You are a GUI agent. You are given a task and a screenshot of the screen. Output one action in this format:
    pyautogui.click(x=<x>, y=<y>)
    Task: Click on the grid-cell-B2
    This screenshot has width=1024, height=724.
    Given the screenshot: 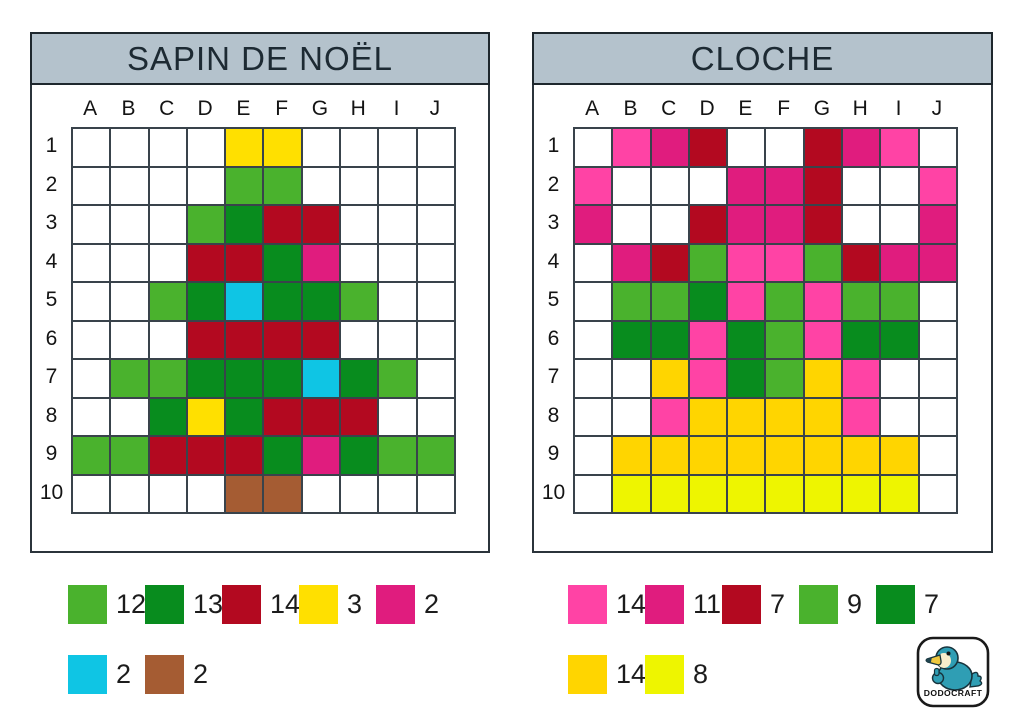 What is the action you would take?
    pyautogui.click(x=631, y=185)
    